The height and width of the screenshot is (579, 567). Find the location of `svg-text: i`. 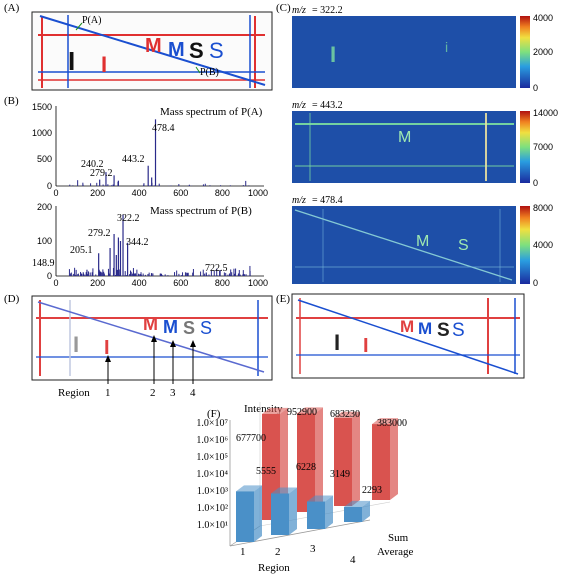

svg-text: i is located at coordinates (446, 47).